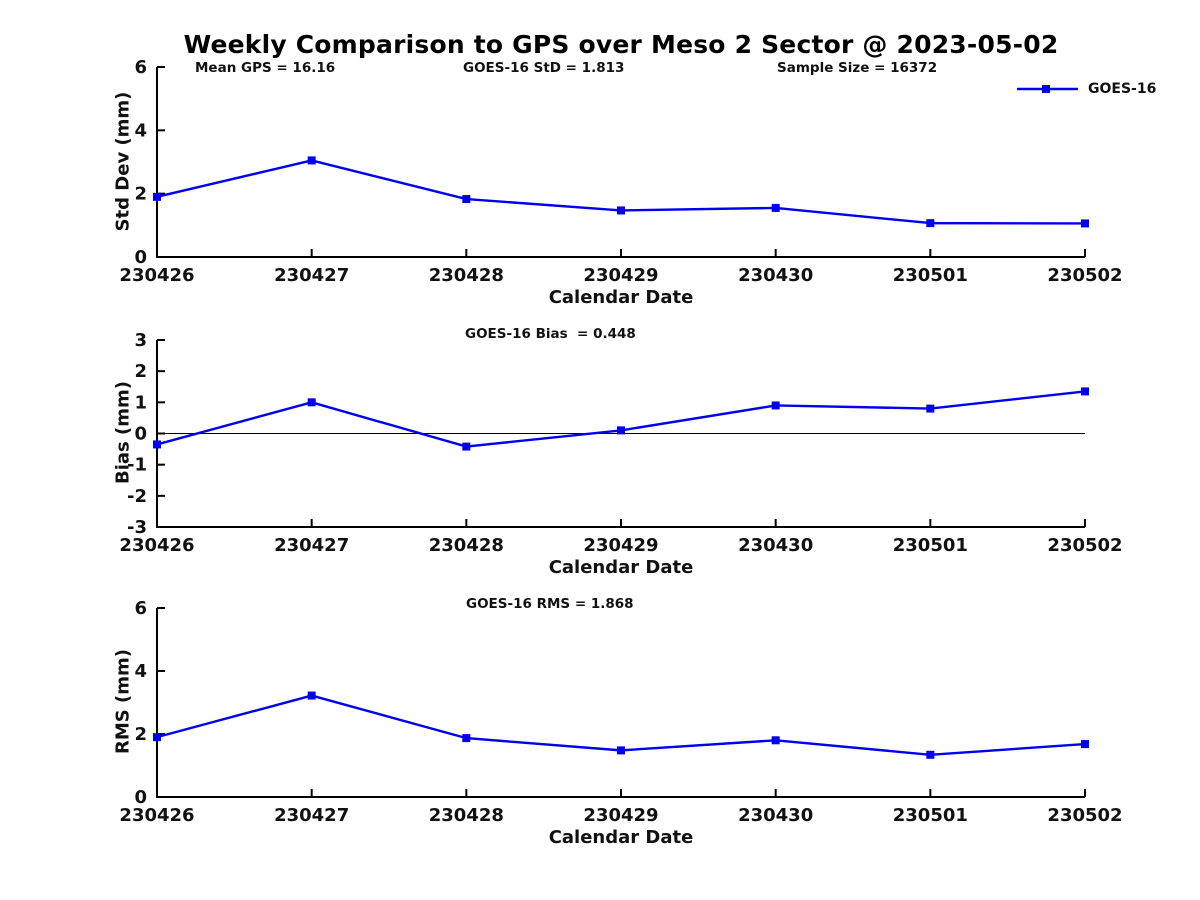 The image size is (1200, 900). What do you see at coordinates (140, 340) in the screenshot?
I see `y-tick-label: 3` at bounding box center [140, 340].